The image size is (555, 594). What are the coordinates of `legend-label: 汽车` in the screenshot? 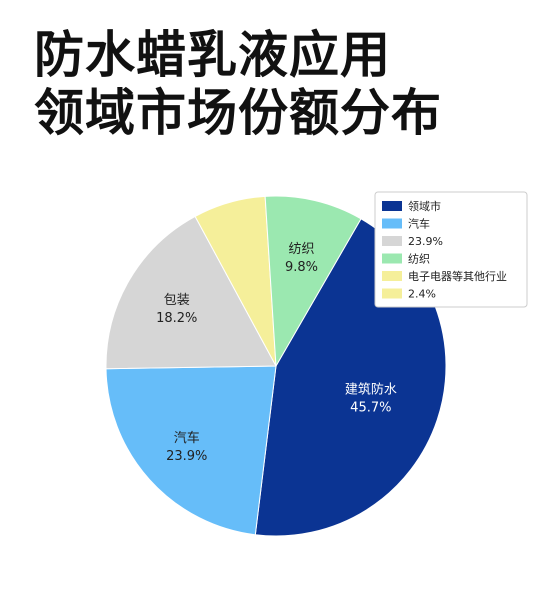 It's located at (419, 224).